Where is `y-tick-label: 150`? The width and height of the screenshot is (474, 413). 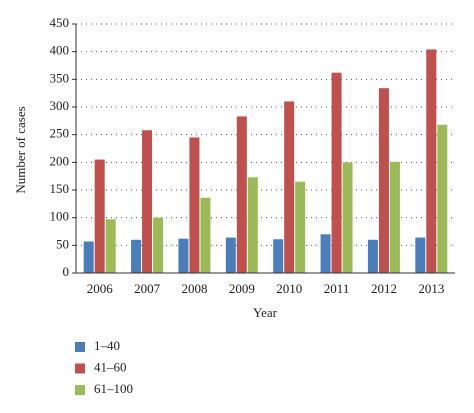 y-tick-label: 150 is located at coordinates (60, 188).